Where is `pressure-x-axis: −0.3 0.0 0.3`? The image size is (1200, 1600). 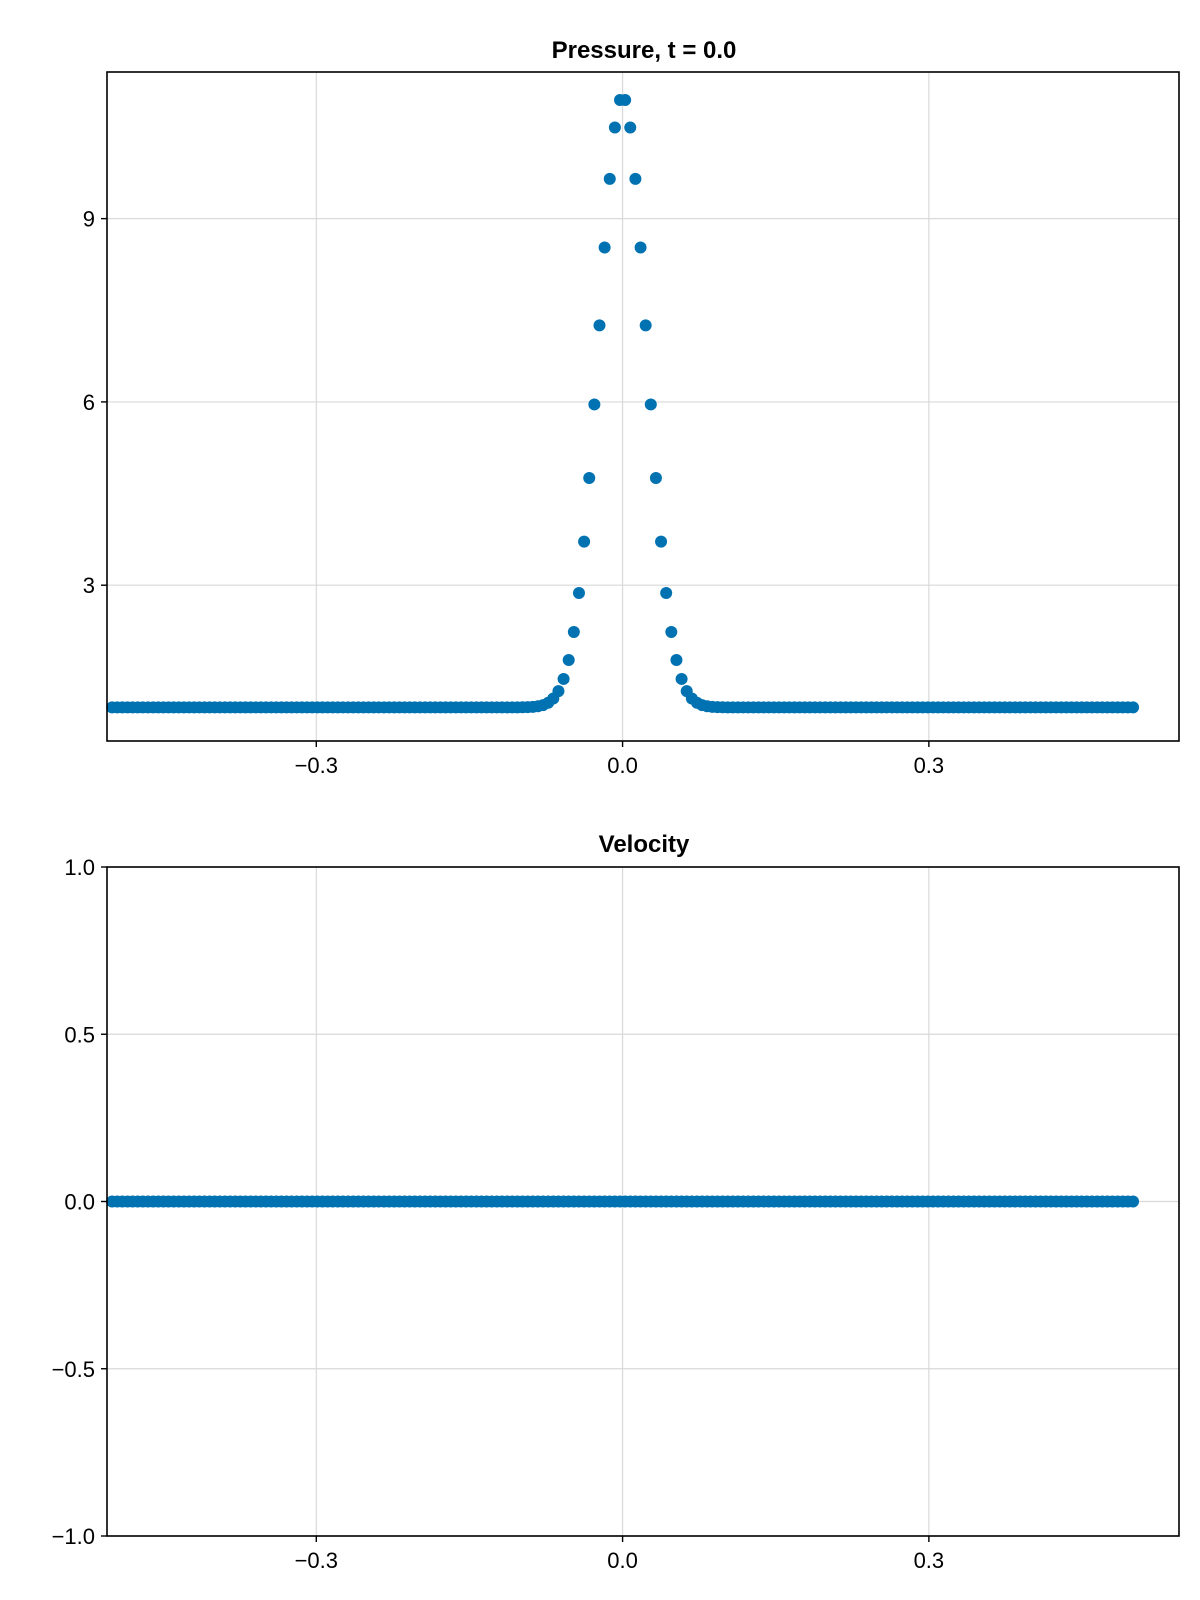 pressure-x-axis: −0.3 0.0 0.3 is located at coordinates (620, 759).